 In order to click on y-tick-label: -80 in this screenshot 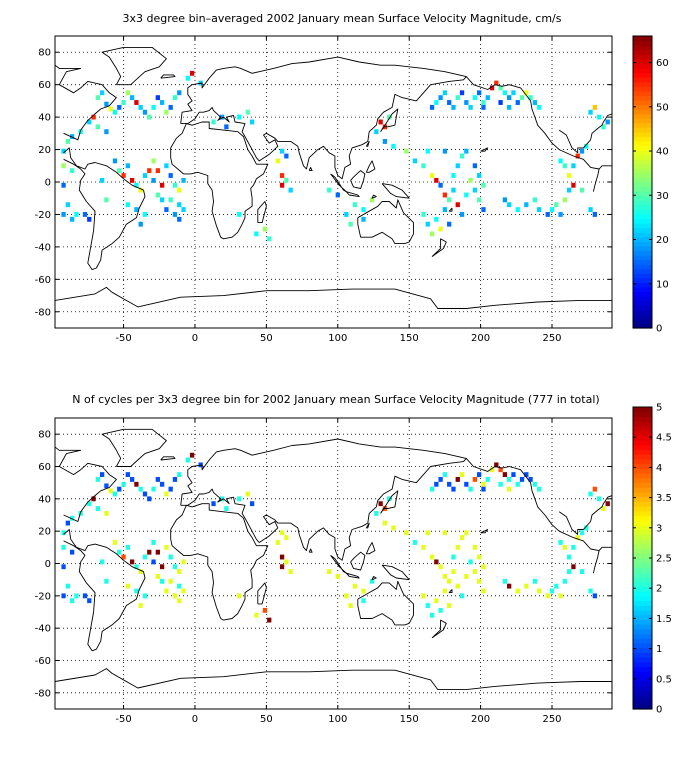, I will do `click(43, 693)`.